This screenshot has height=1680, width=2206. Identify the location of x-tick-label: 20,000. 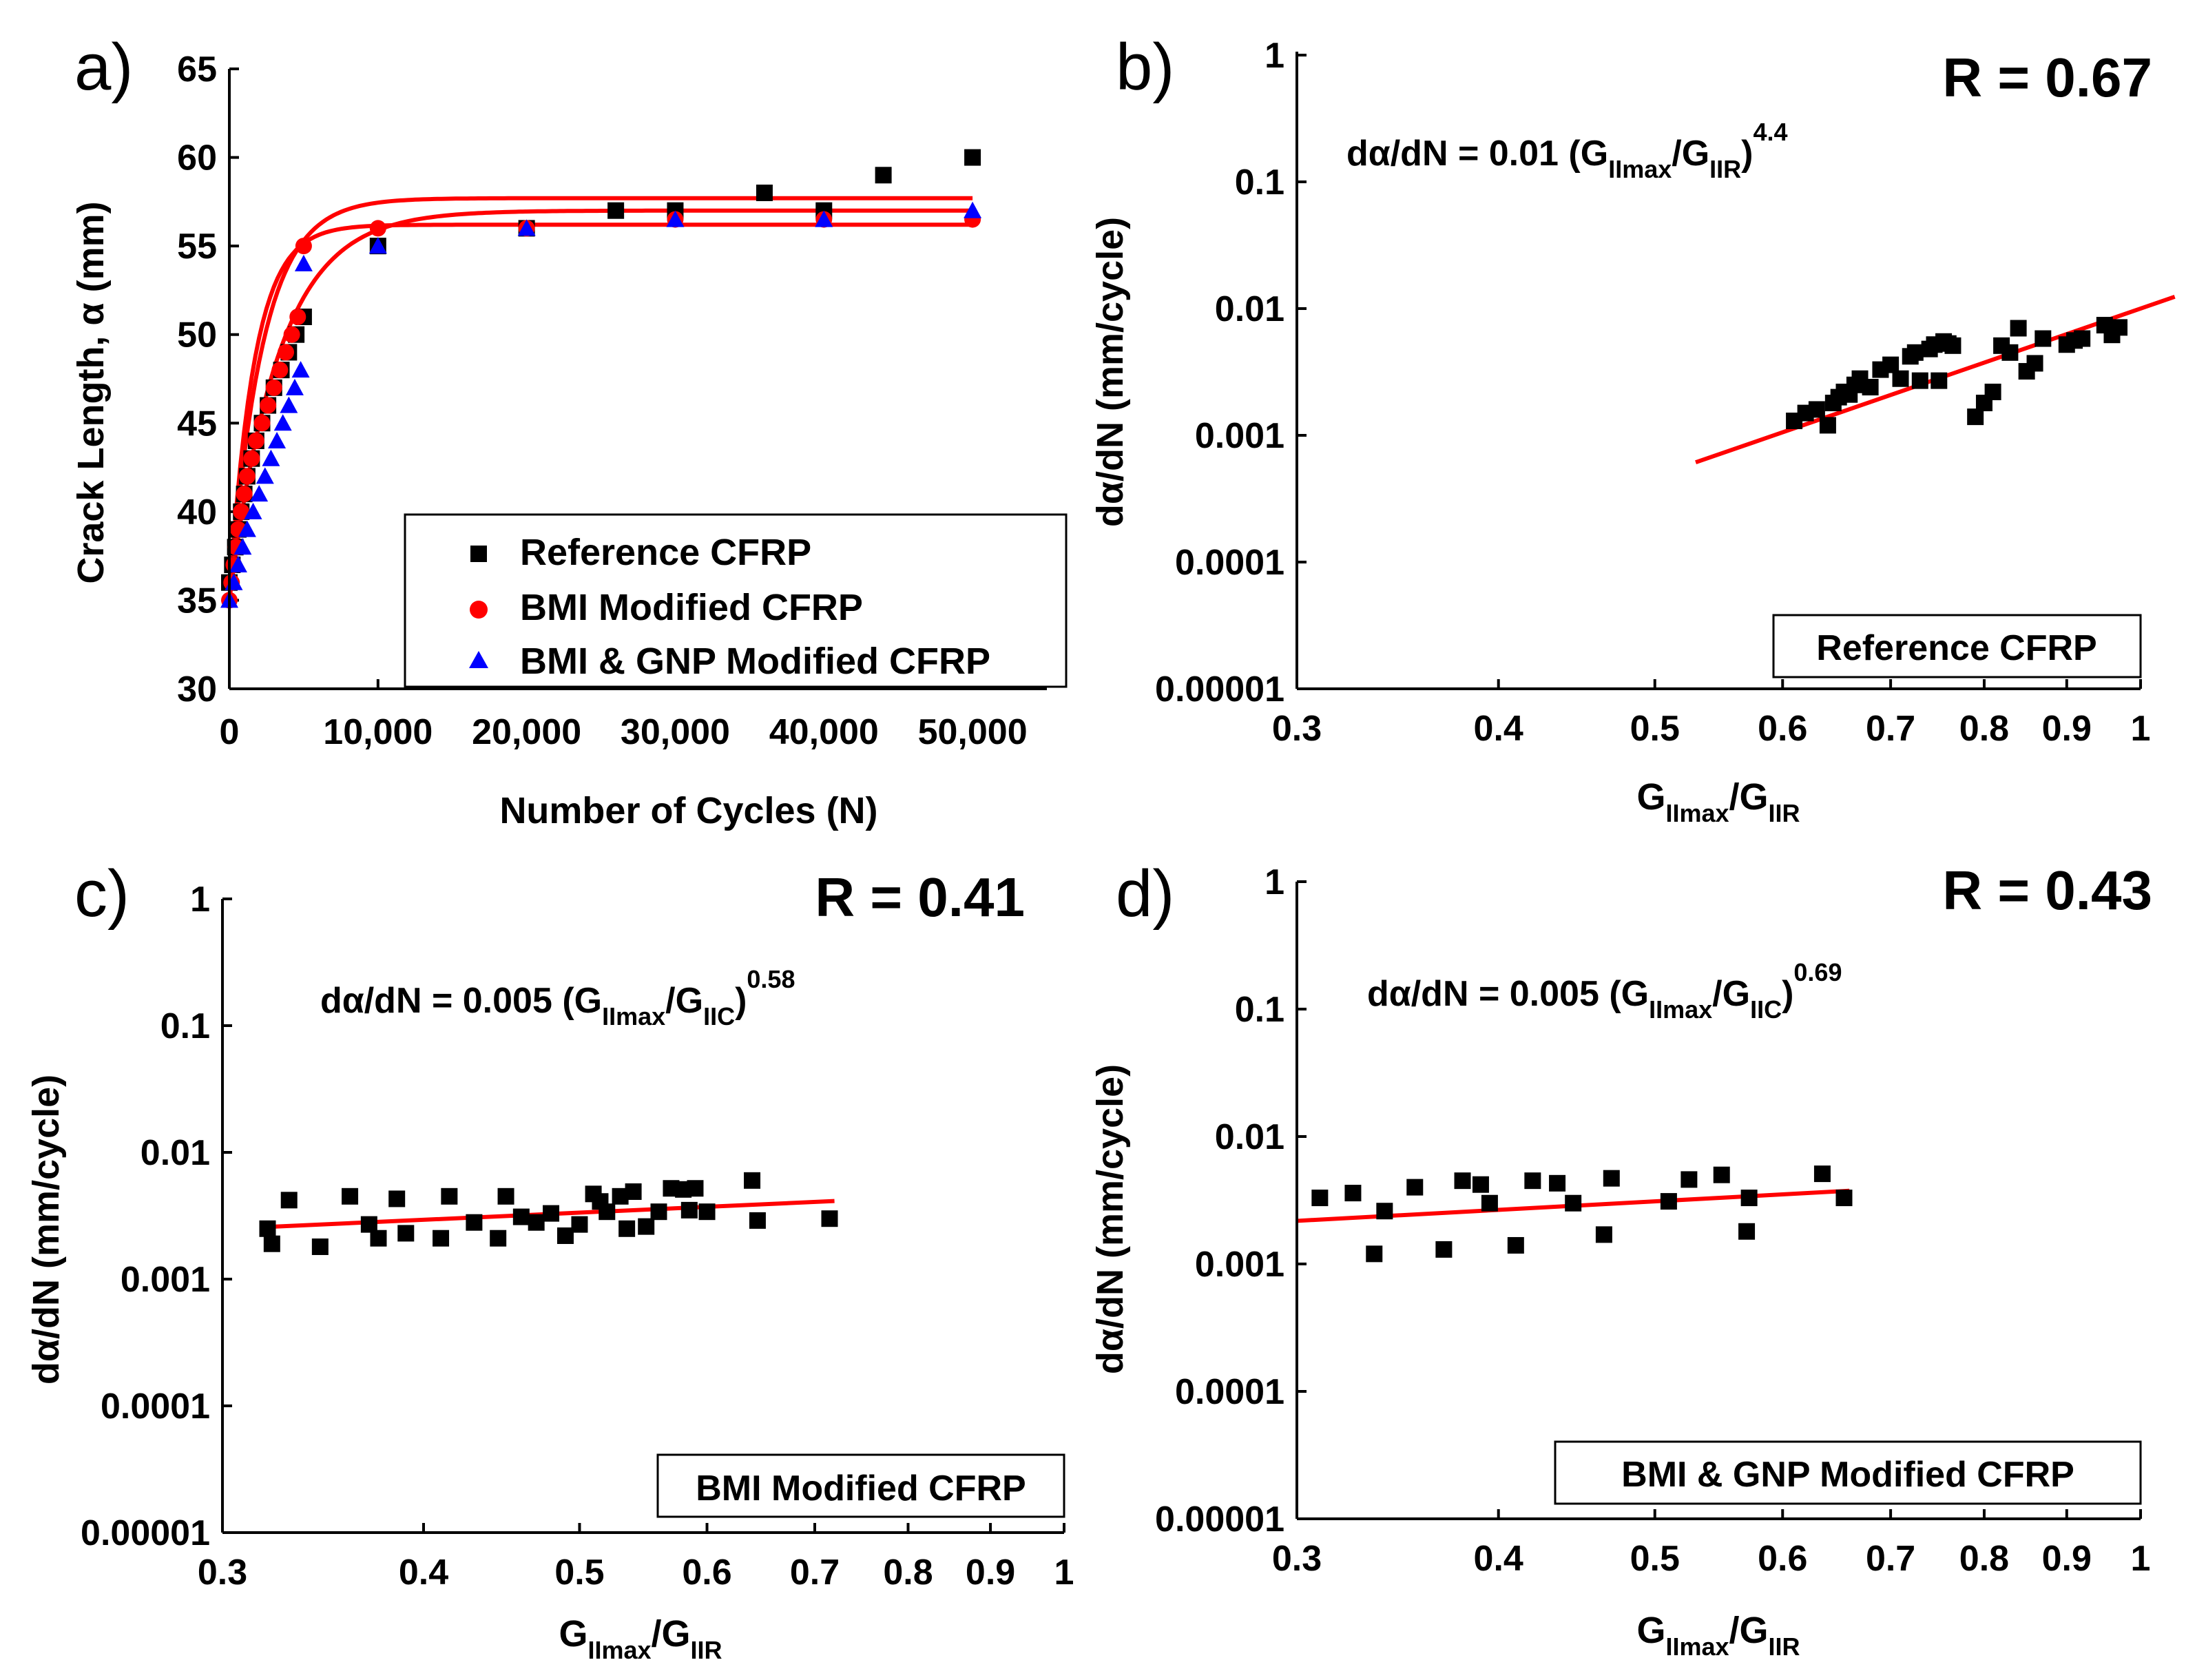
(526, 732).